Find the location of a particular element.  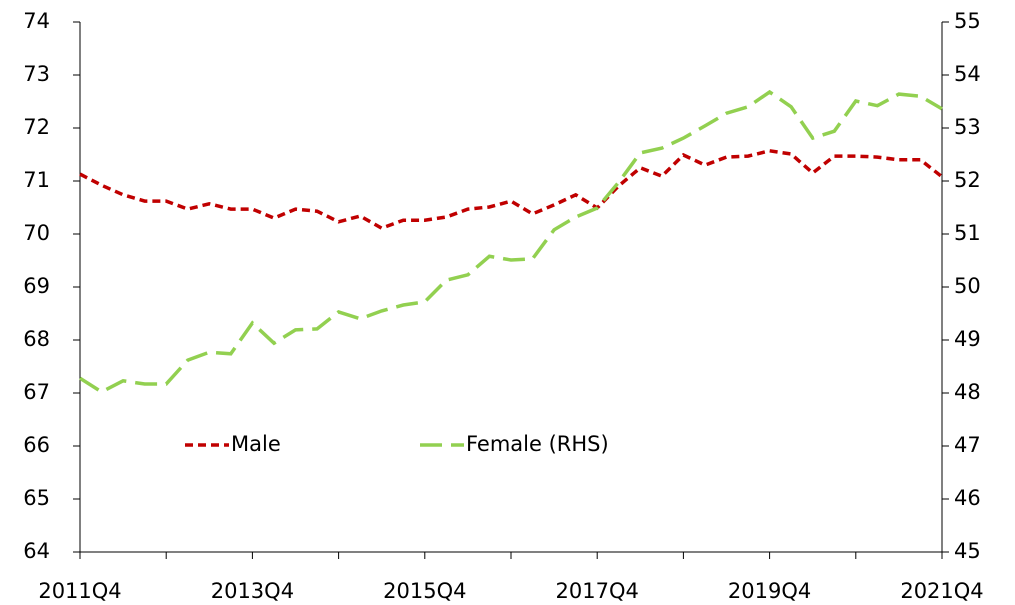

y-tick-label: 74 is located at coordinates (36, 21).